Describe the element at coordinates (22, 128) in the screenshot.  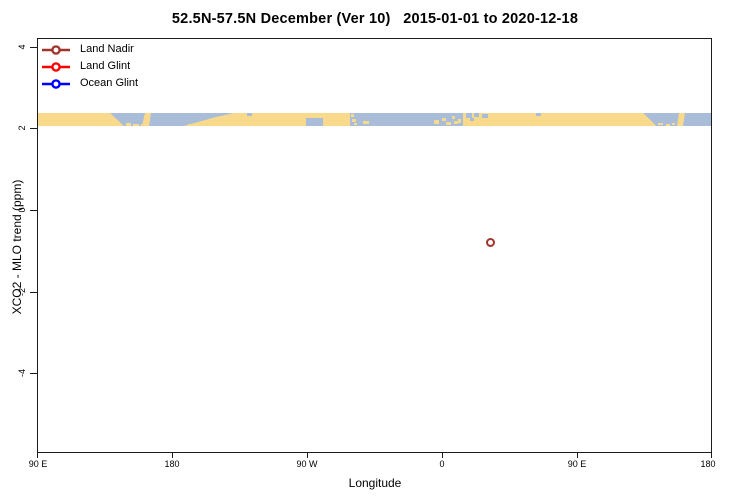
I see `y-tick-label: 2` at that location.